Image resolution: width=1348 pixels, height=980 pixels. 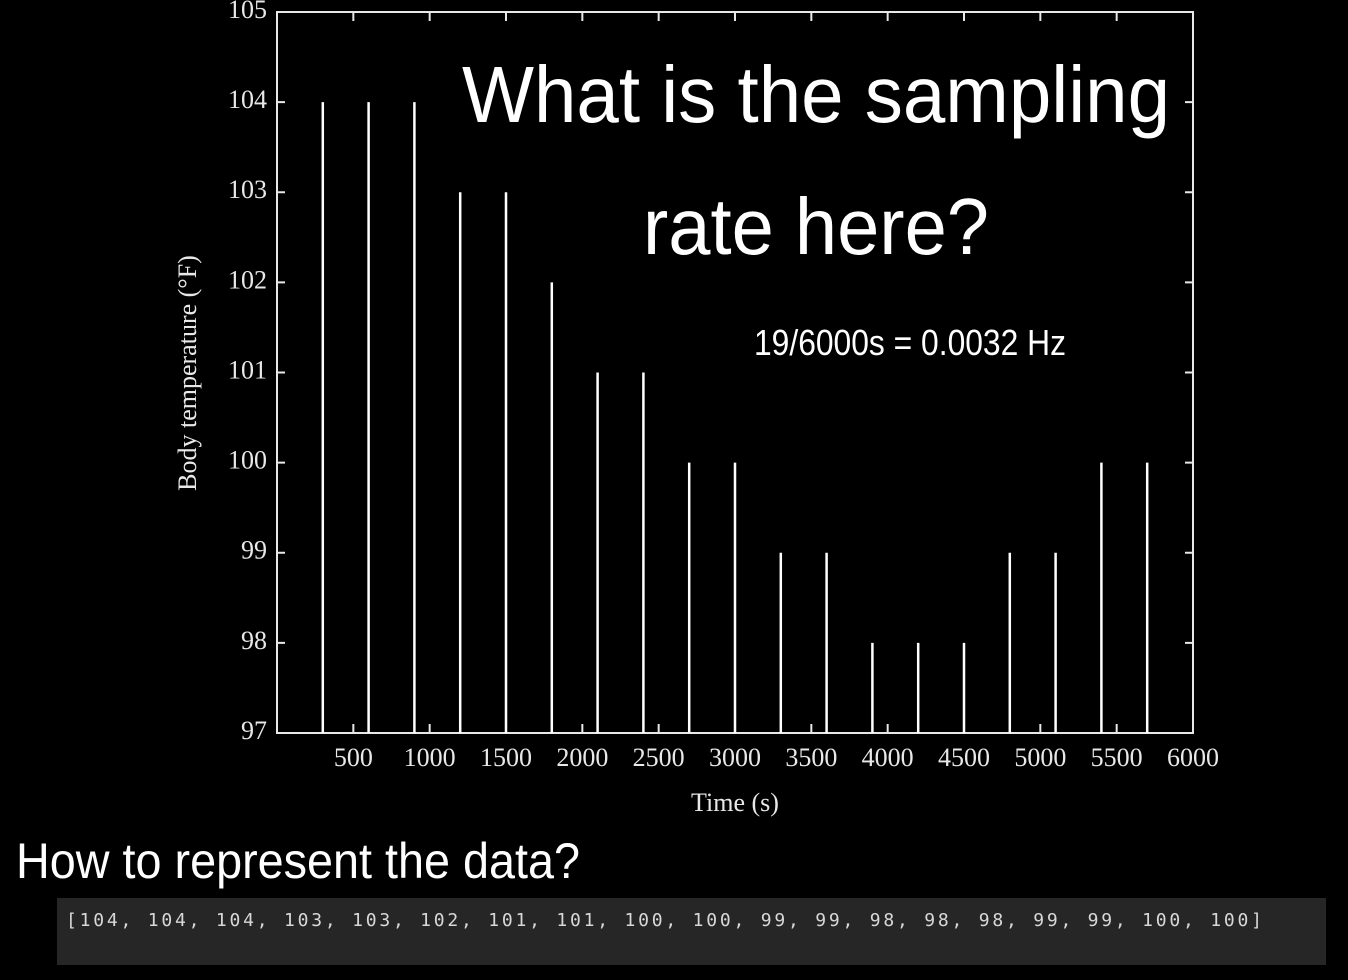 What do you see at coordinates (910, 342) in the screenshot?
I see `annotation: 19/6000s = 0.0032 Hz` at bounding box center [910, 342].